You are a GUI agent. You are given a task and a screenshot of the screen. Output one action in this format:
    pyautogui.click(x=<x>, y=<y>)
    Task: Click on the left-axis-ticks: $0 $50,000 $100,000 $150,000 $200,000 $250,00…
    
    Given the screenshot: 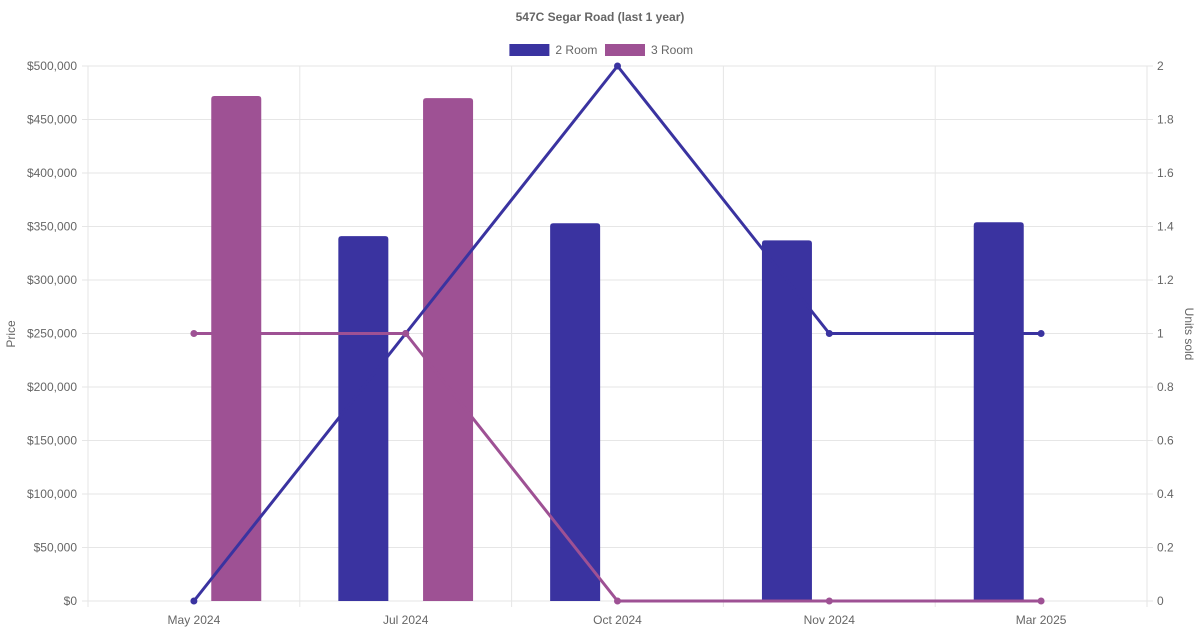 What is the action you would take?
    pyautogui.click(x=52, y=333)
    